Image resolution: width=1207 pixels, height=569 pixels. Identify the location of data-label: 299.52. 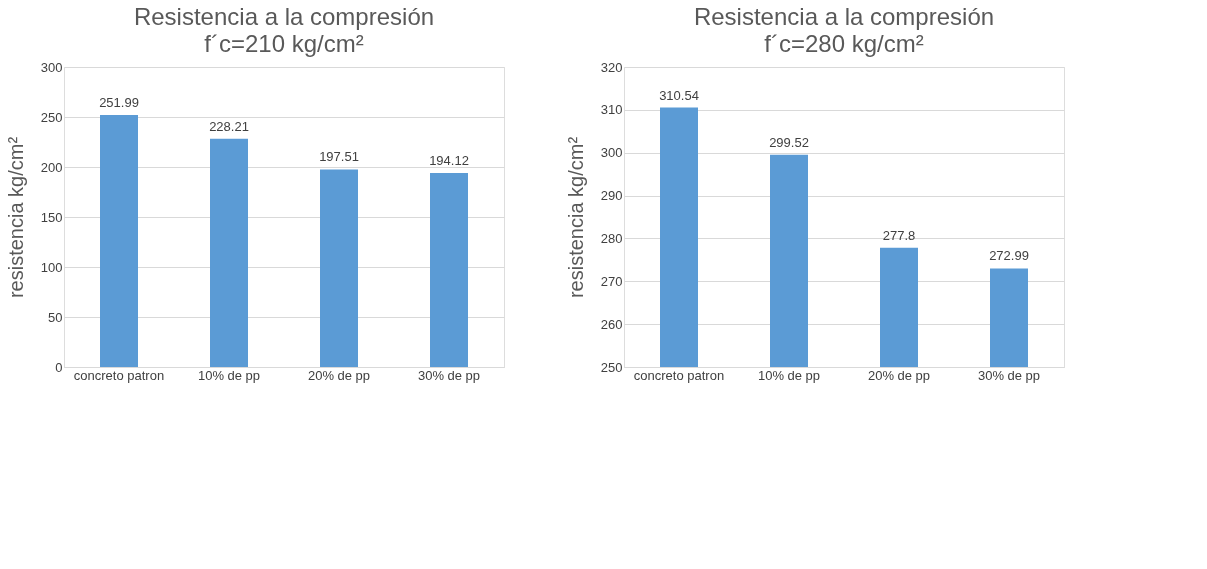
(789, 142).